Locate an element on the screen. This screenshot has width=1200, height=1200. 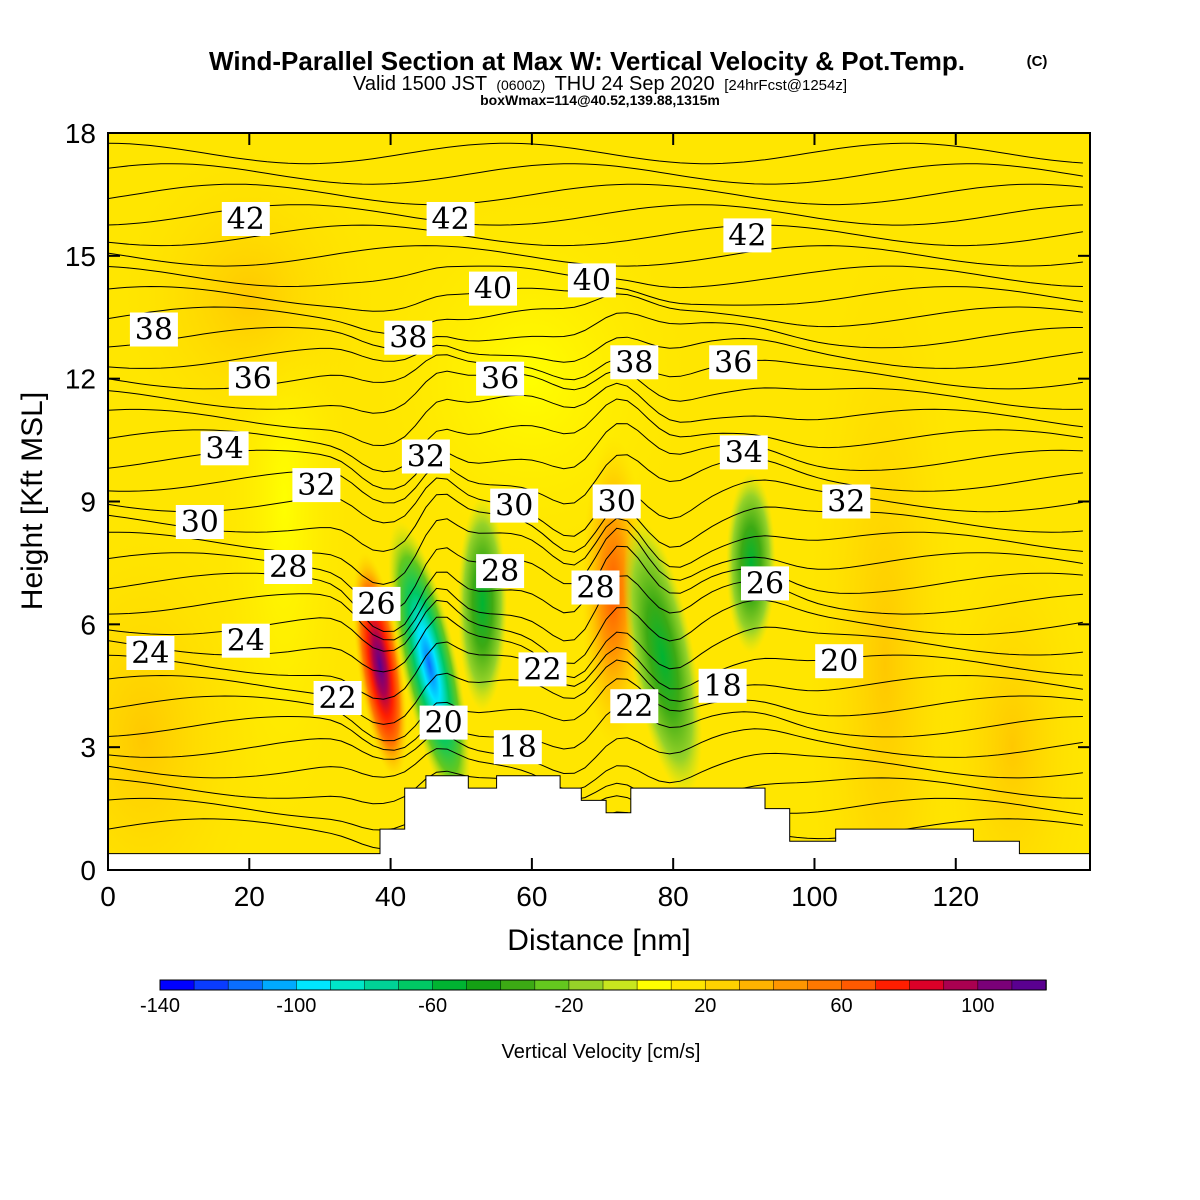
colorbar-tick-label: -140 is located at coordinates (160, 1006).